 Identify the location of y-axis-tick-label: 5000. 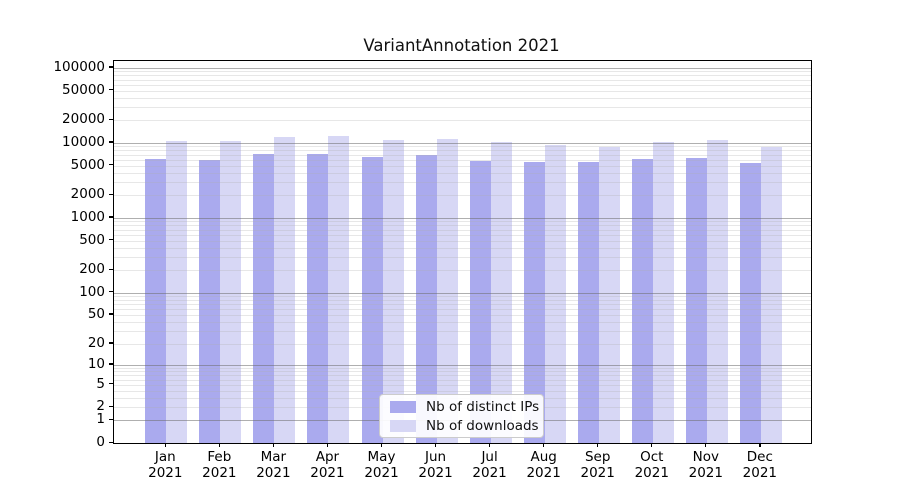
(87, 164).